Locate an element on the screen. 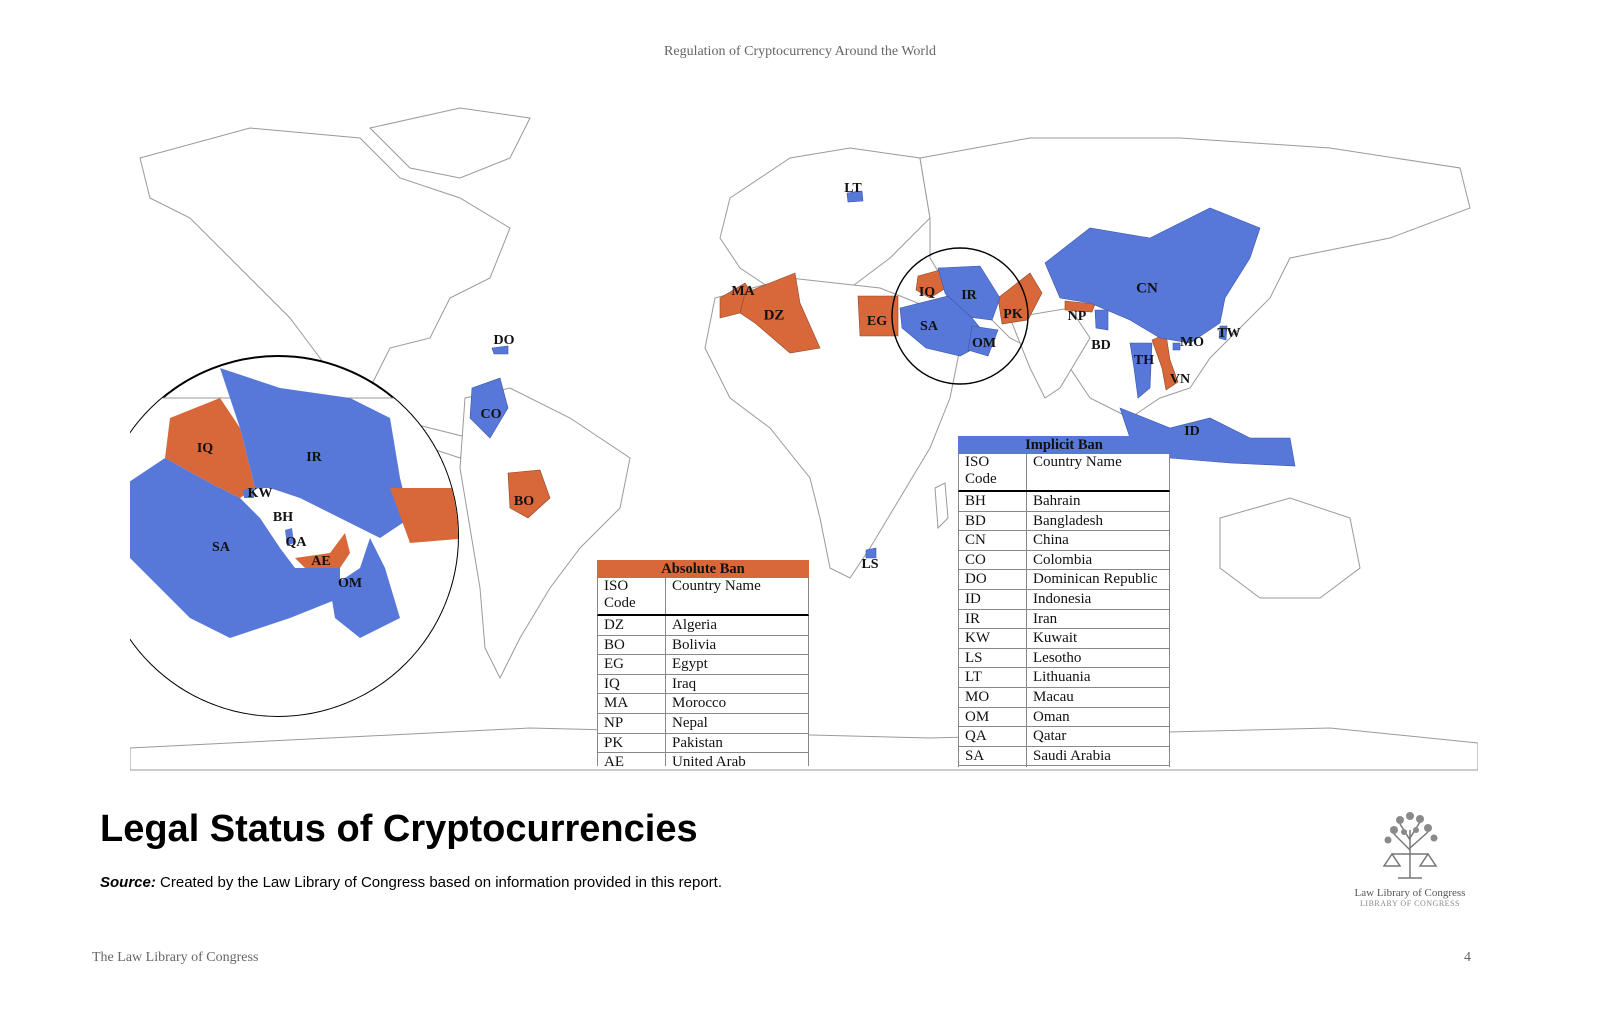 Image resolution: width=1600 pixels, height=1028 pixels. implicit-ban-row-name: Lithuania is located at coordinates (1062, 677).